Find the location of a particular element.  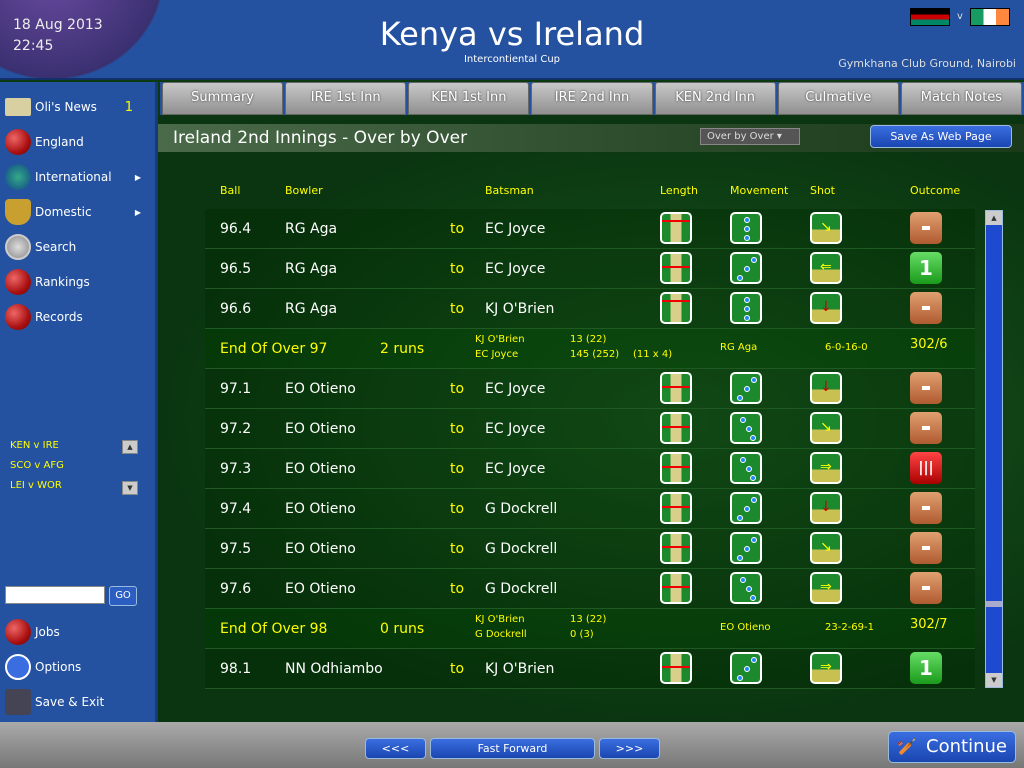

sidebar-item-label: Search is located at coordinates (56, 247).